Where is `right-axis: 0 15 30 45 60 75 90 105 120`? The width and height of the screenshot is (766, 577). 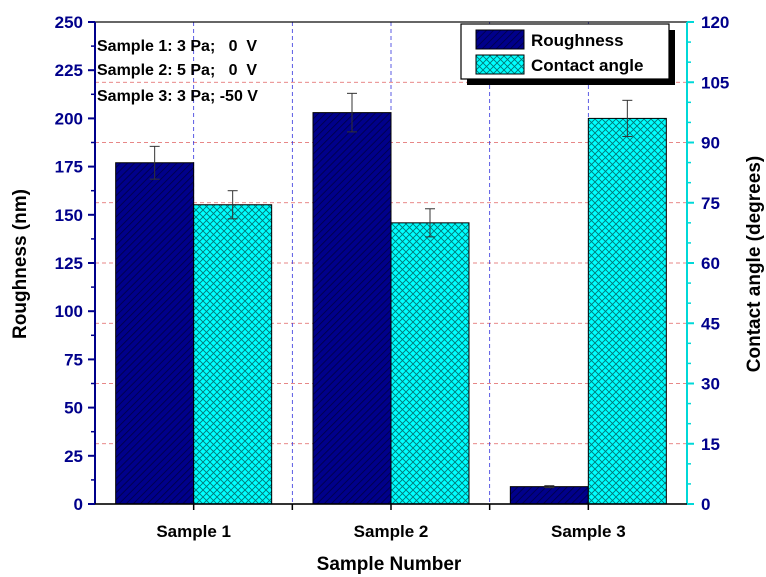 right-axis: 0 15 30 45 60 75 90 105 120 is located at coordinates (707, 263).